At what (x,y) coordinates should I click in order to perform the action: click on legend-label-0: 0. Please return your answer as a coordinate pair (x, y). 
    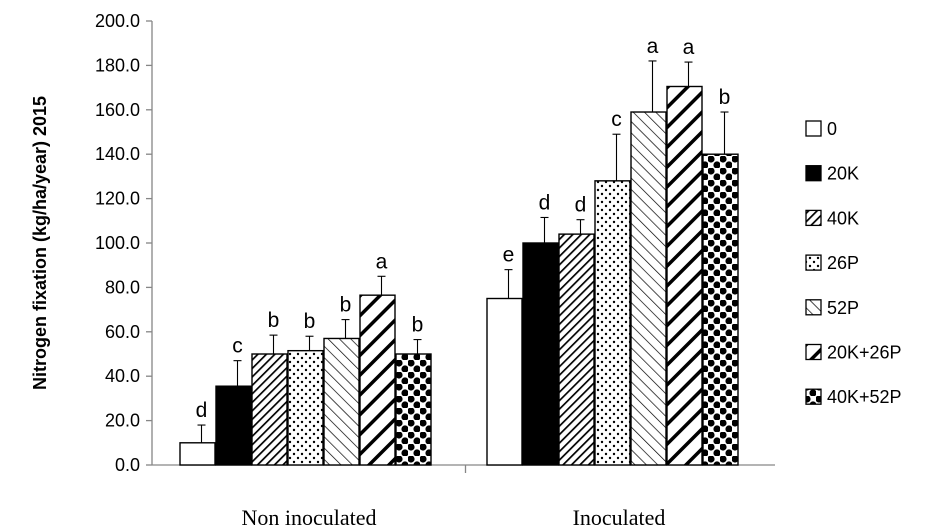
    Looking at the image, I should click on (832, 129).